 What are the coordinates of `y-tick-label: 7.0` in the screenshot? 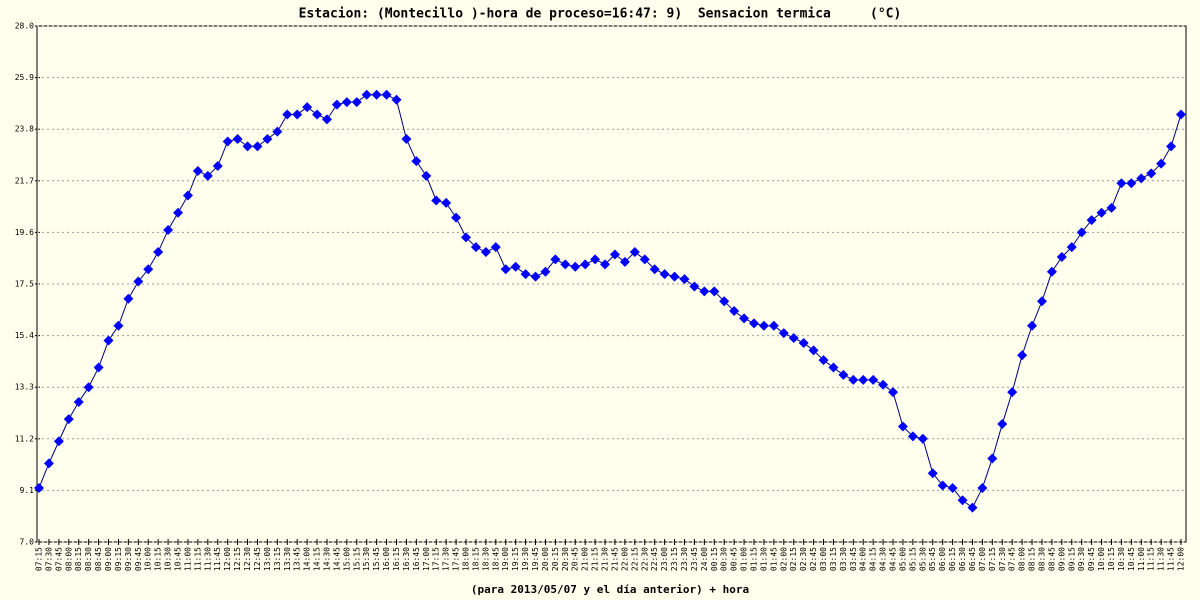 It's located at (27, 542).